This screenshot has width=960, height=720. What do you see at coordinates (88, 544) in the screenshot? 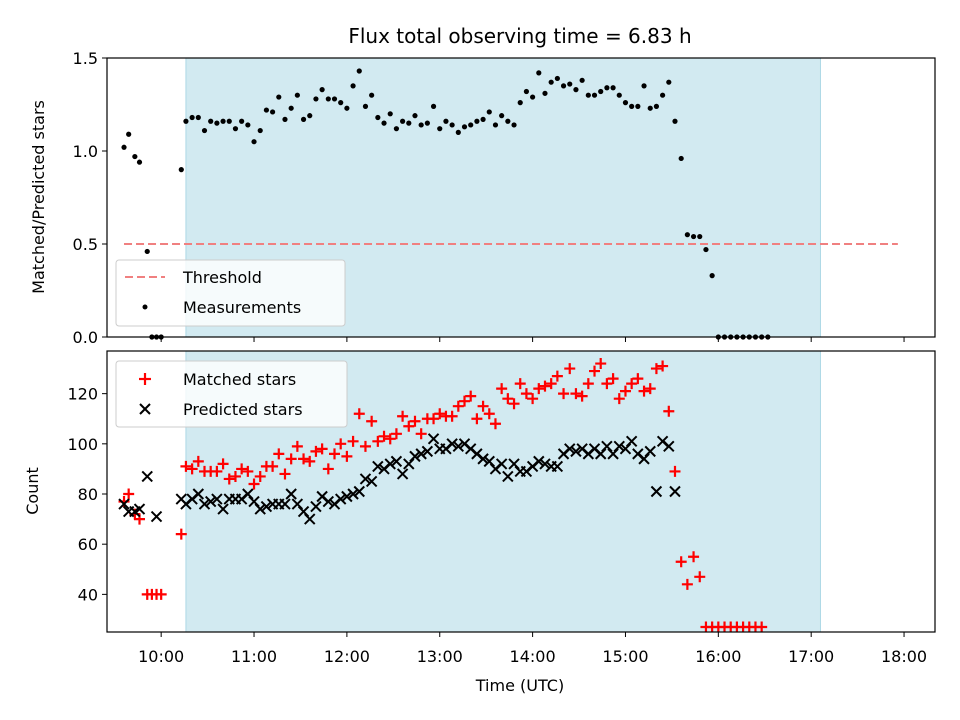
I see `bottom-y-tick-label: 60` at bounding box center [88, 544].